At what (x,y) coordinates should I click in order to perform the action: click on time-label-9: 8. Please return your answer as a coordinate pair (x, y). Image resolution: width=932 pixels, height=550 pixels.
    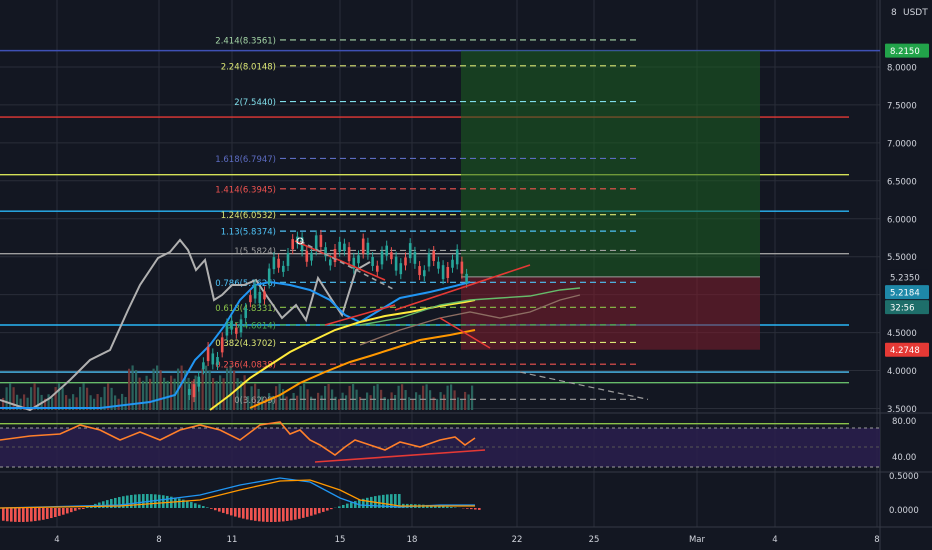
    Looking at the image, I should click on (876, 540).